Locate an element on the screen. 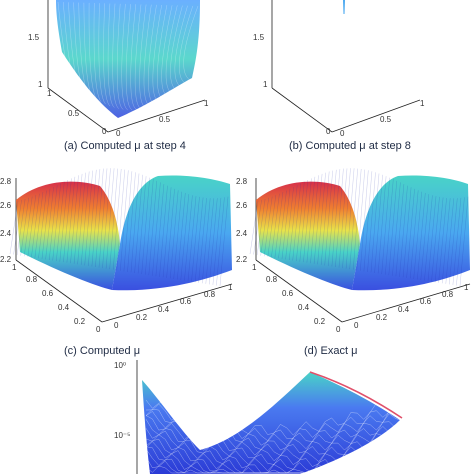 This screenshot has width=474, height=474. panel-c-z-tick-3: 2.2 is located at coordinates (6, 259).